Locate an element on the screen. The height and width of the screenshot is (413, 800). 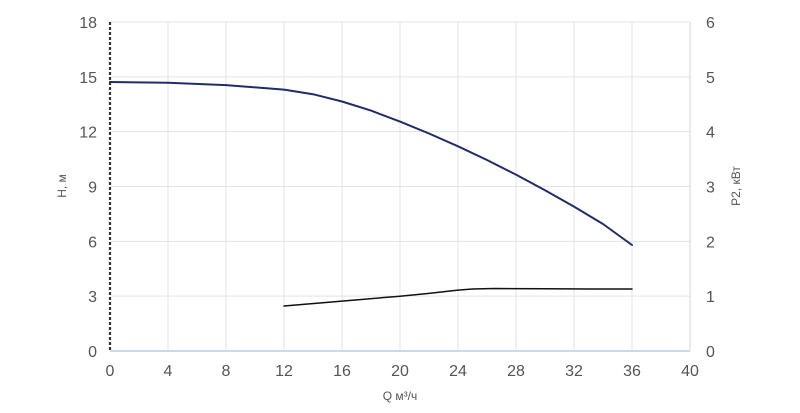
y-tick-label: 0 is located at coordinates (92, 352).